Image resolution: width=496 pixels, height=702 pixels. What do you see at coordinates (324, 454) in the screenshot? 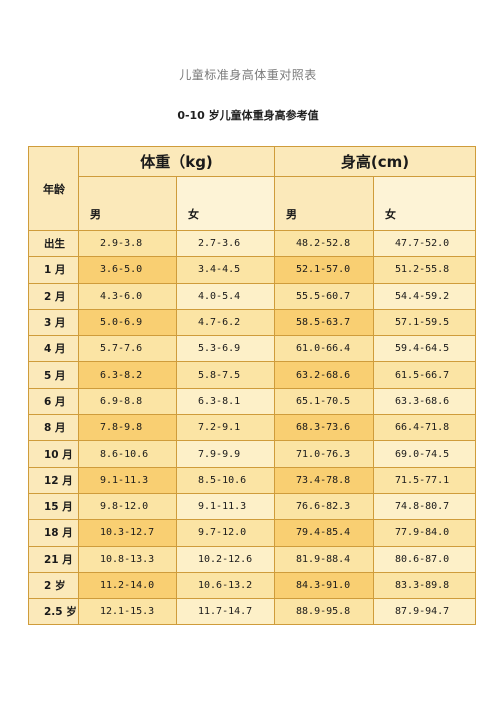
I see `height-male-cell: 71.0-76.3` at bounding box center [324, 454].